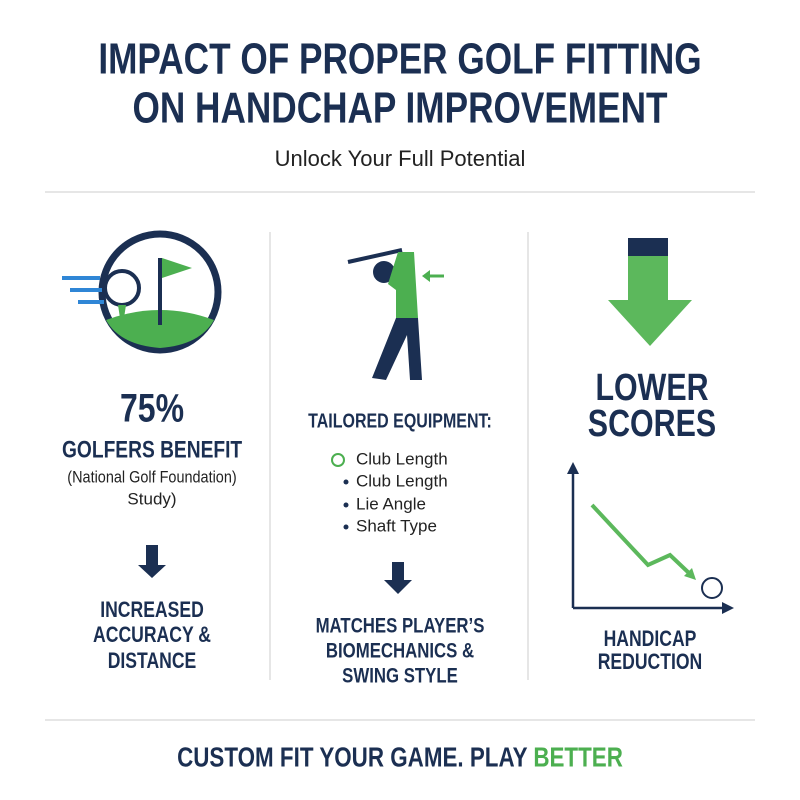 The height and width of the screenshot is (800, 800). Describe the element at coordinates (400, 651) in the screenshot. I see `result: BIOMECHANICS &` at that location.